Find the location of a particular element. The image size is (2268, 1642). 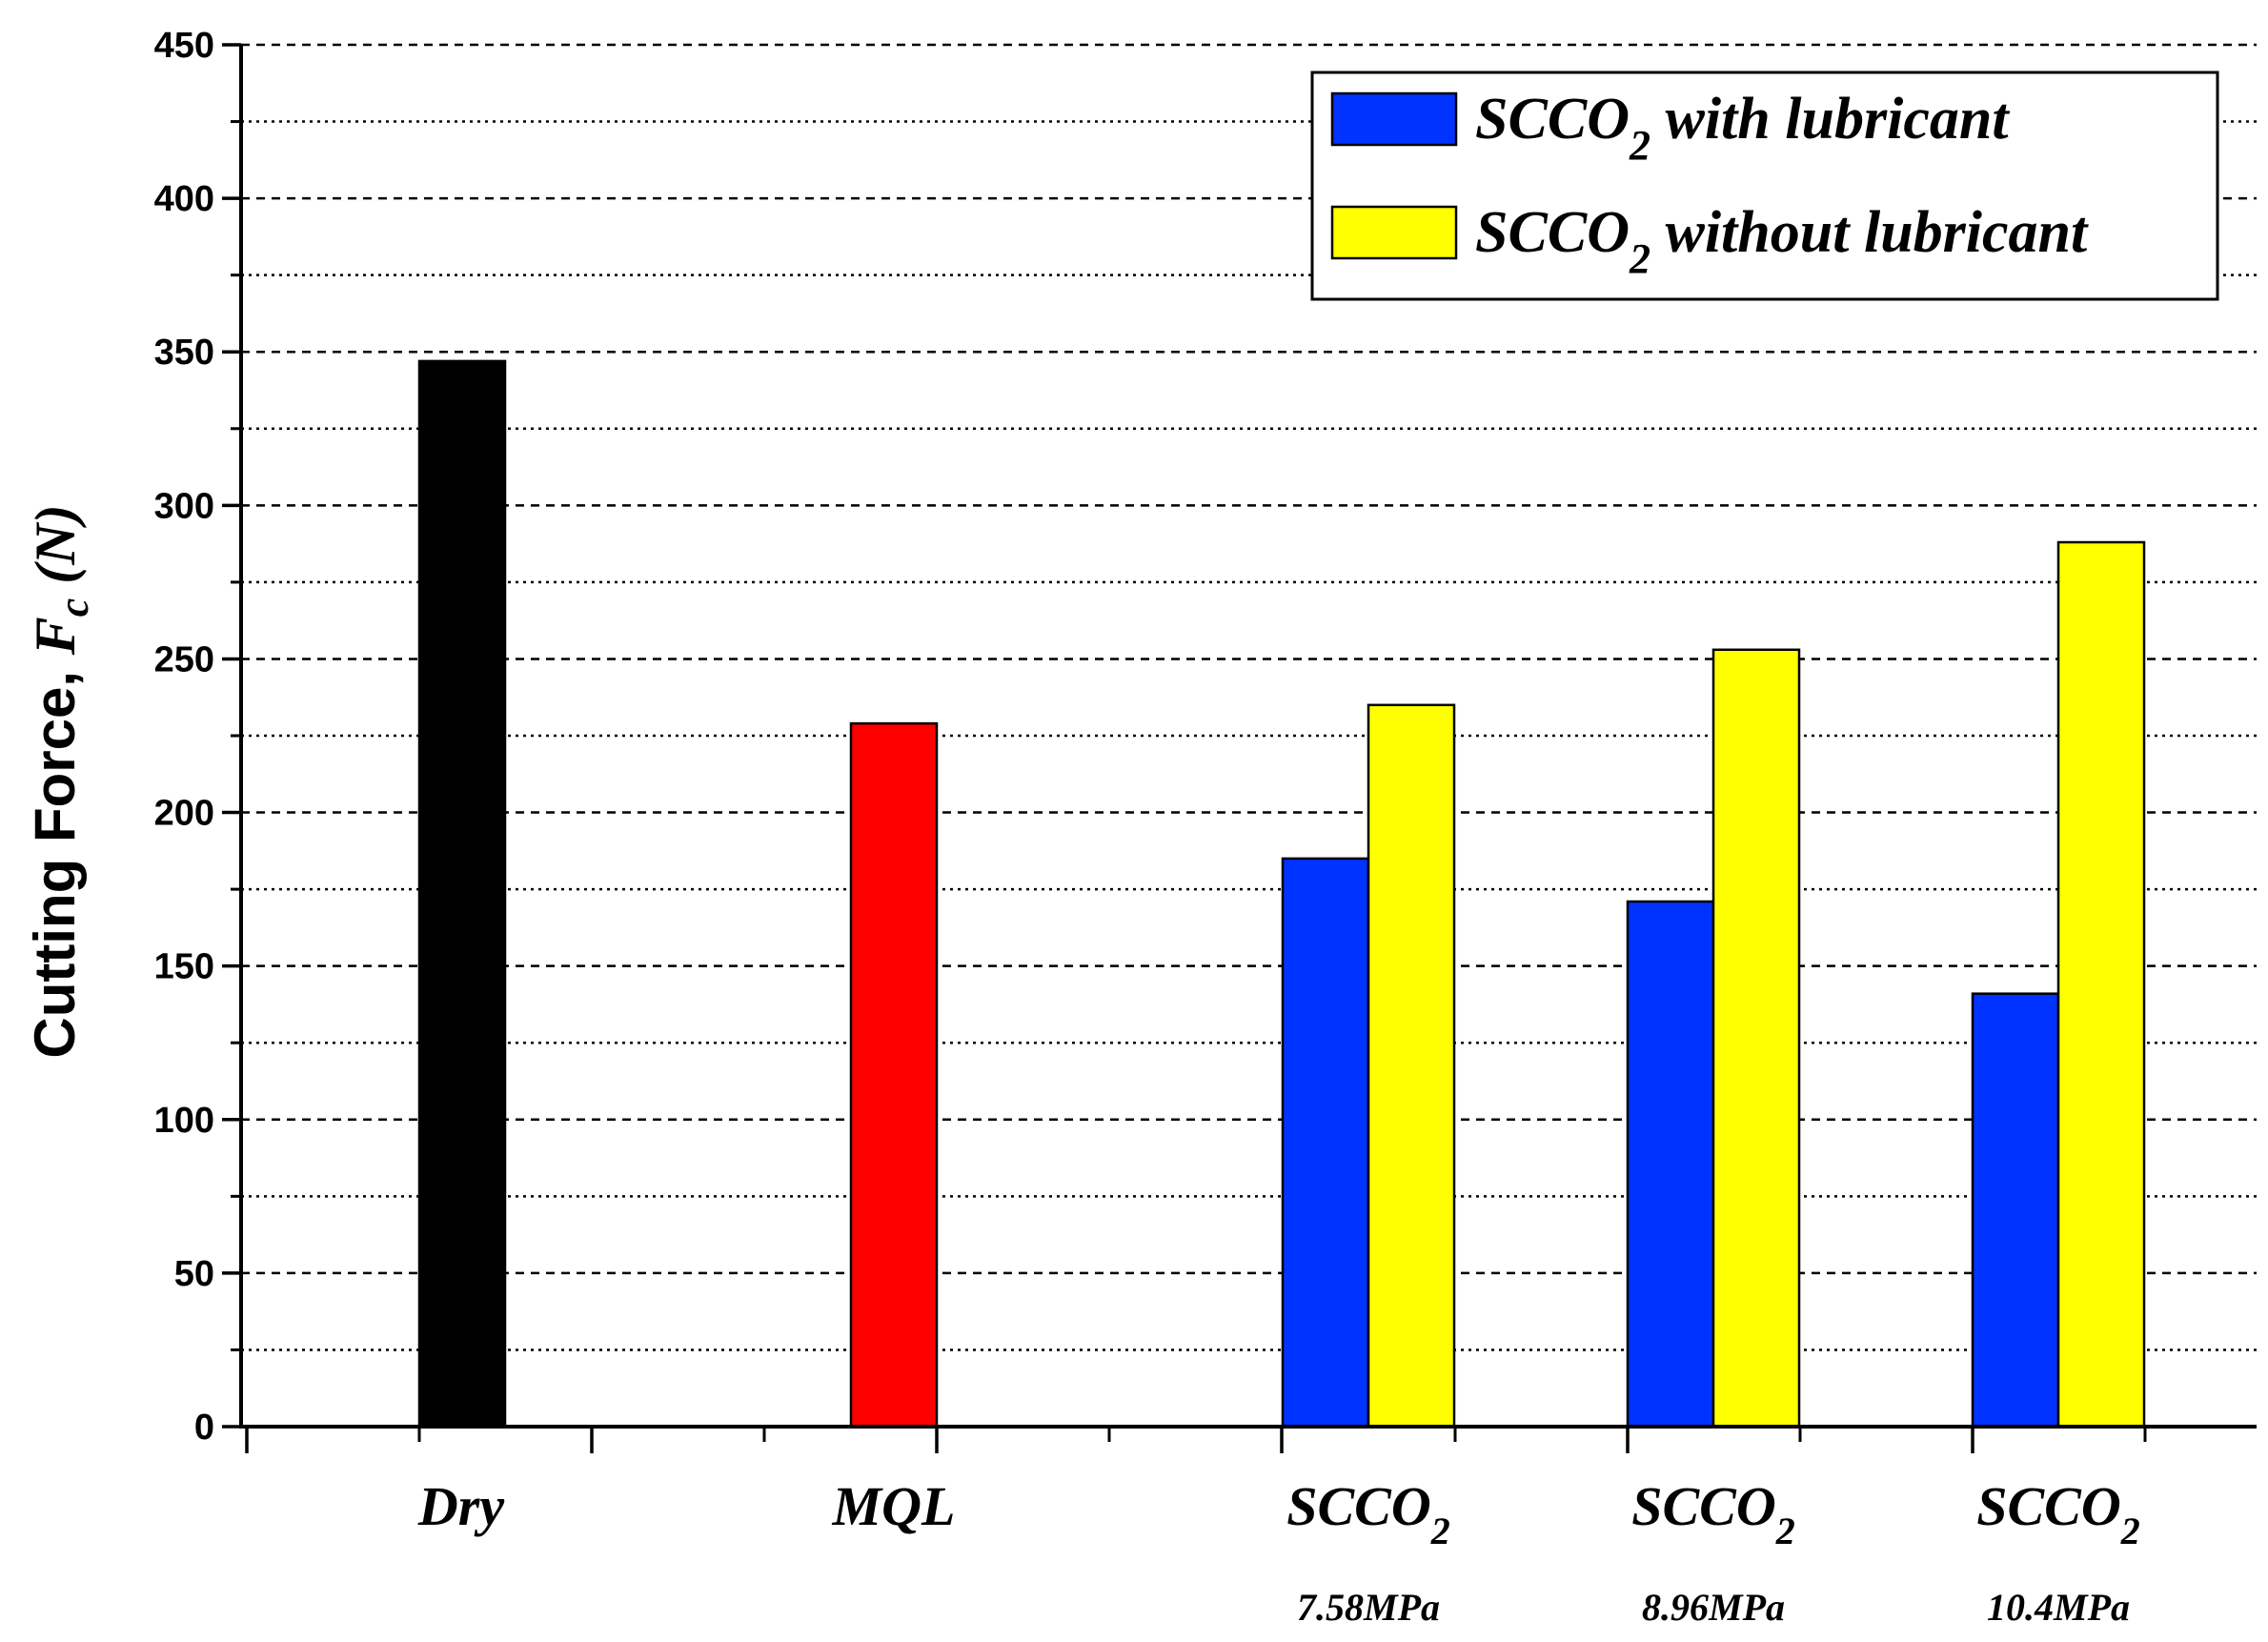

x-category-pressure-label: 10.4MPa is located at coordinates (2058, 1607).